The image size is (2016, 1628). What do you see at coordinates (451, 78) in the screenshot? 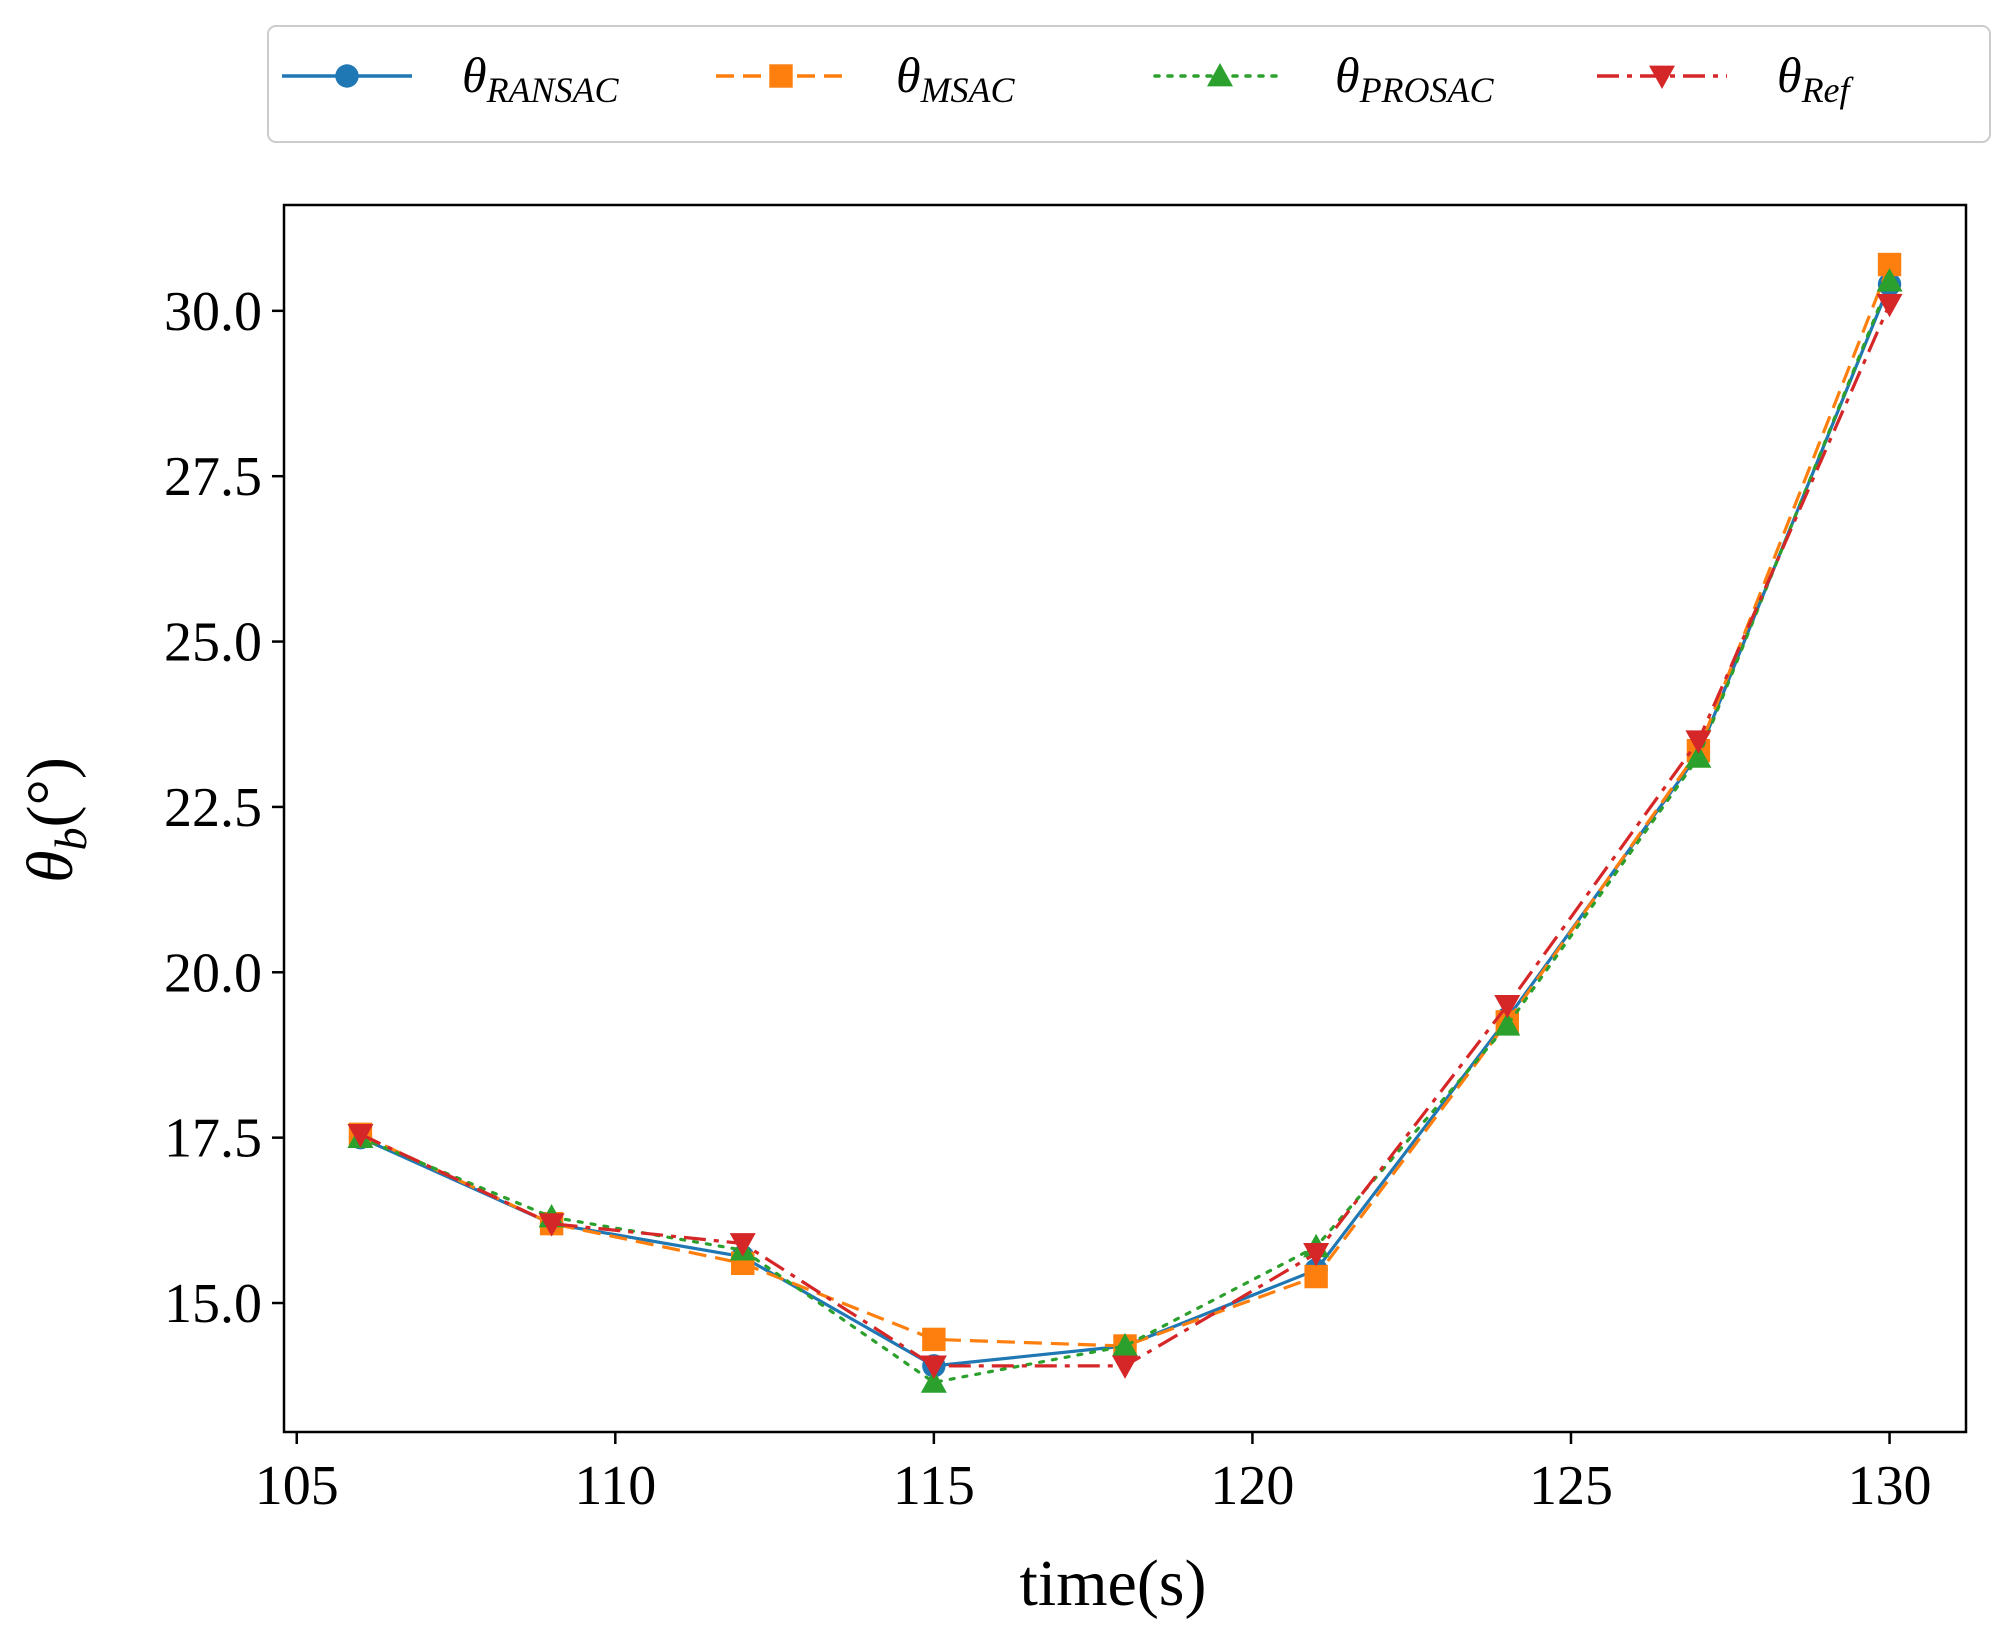
I see `legend-item-ransac: θRANSAC` at bounding box center [451, 78].